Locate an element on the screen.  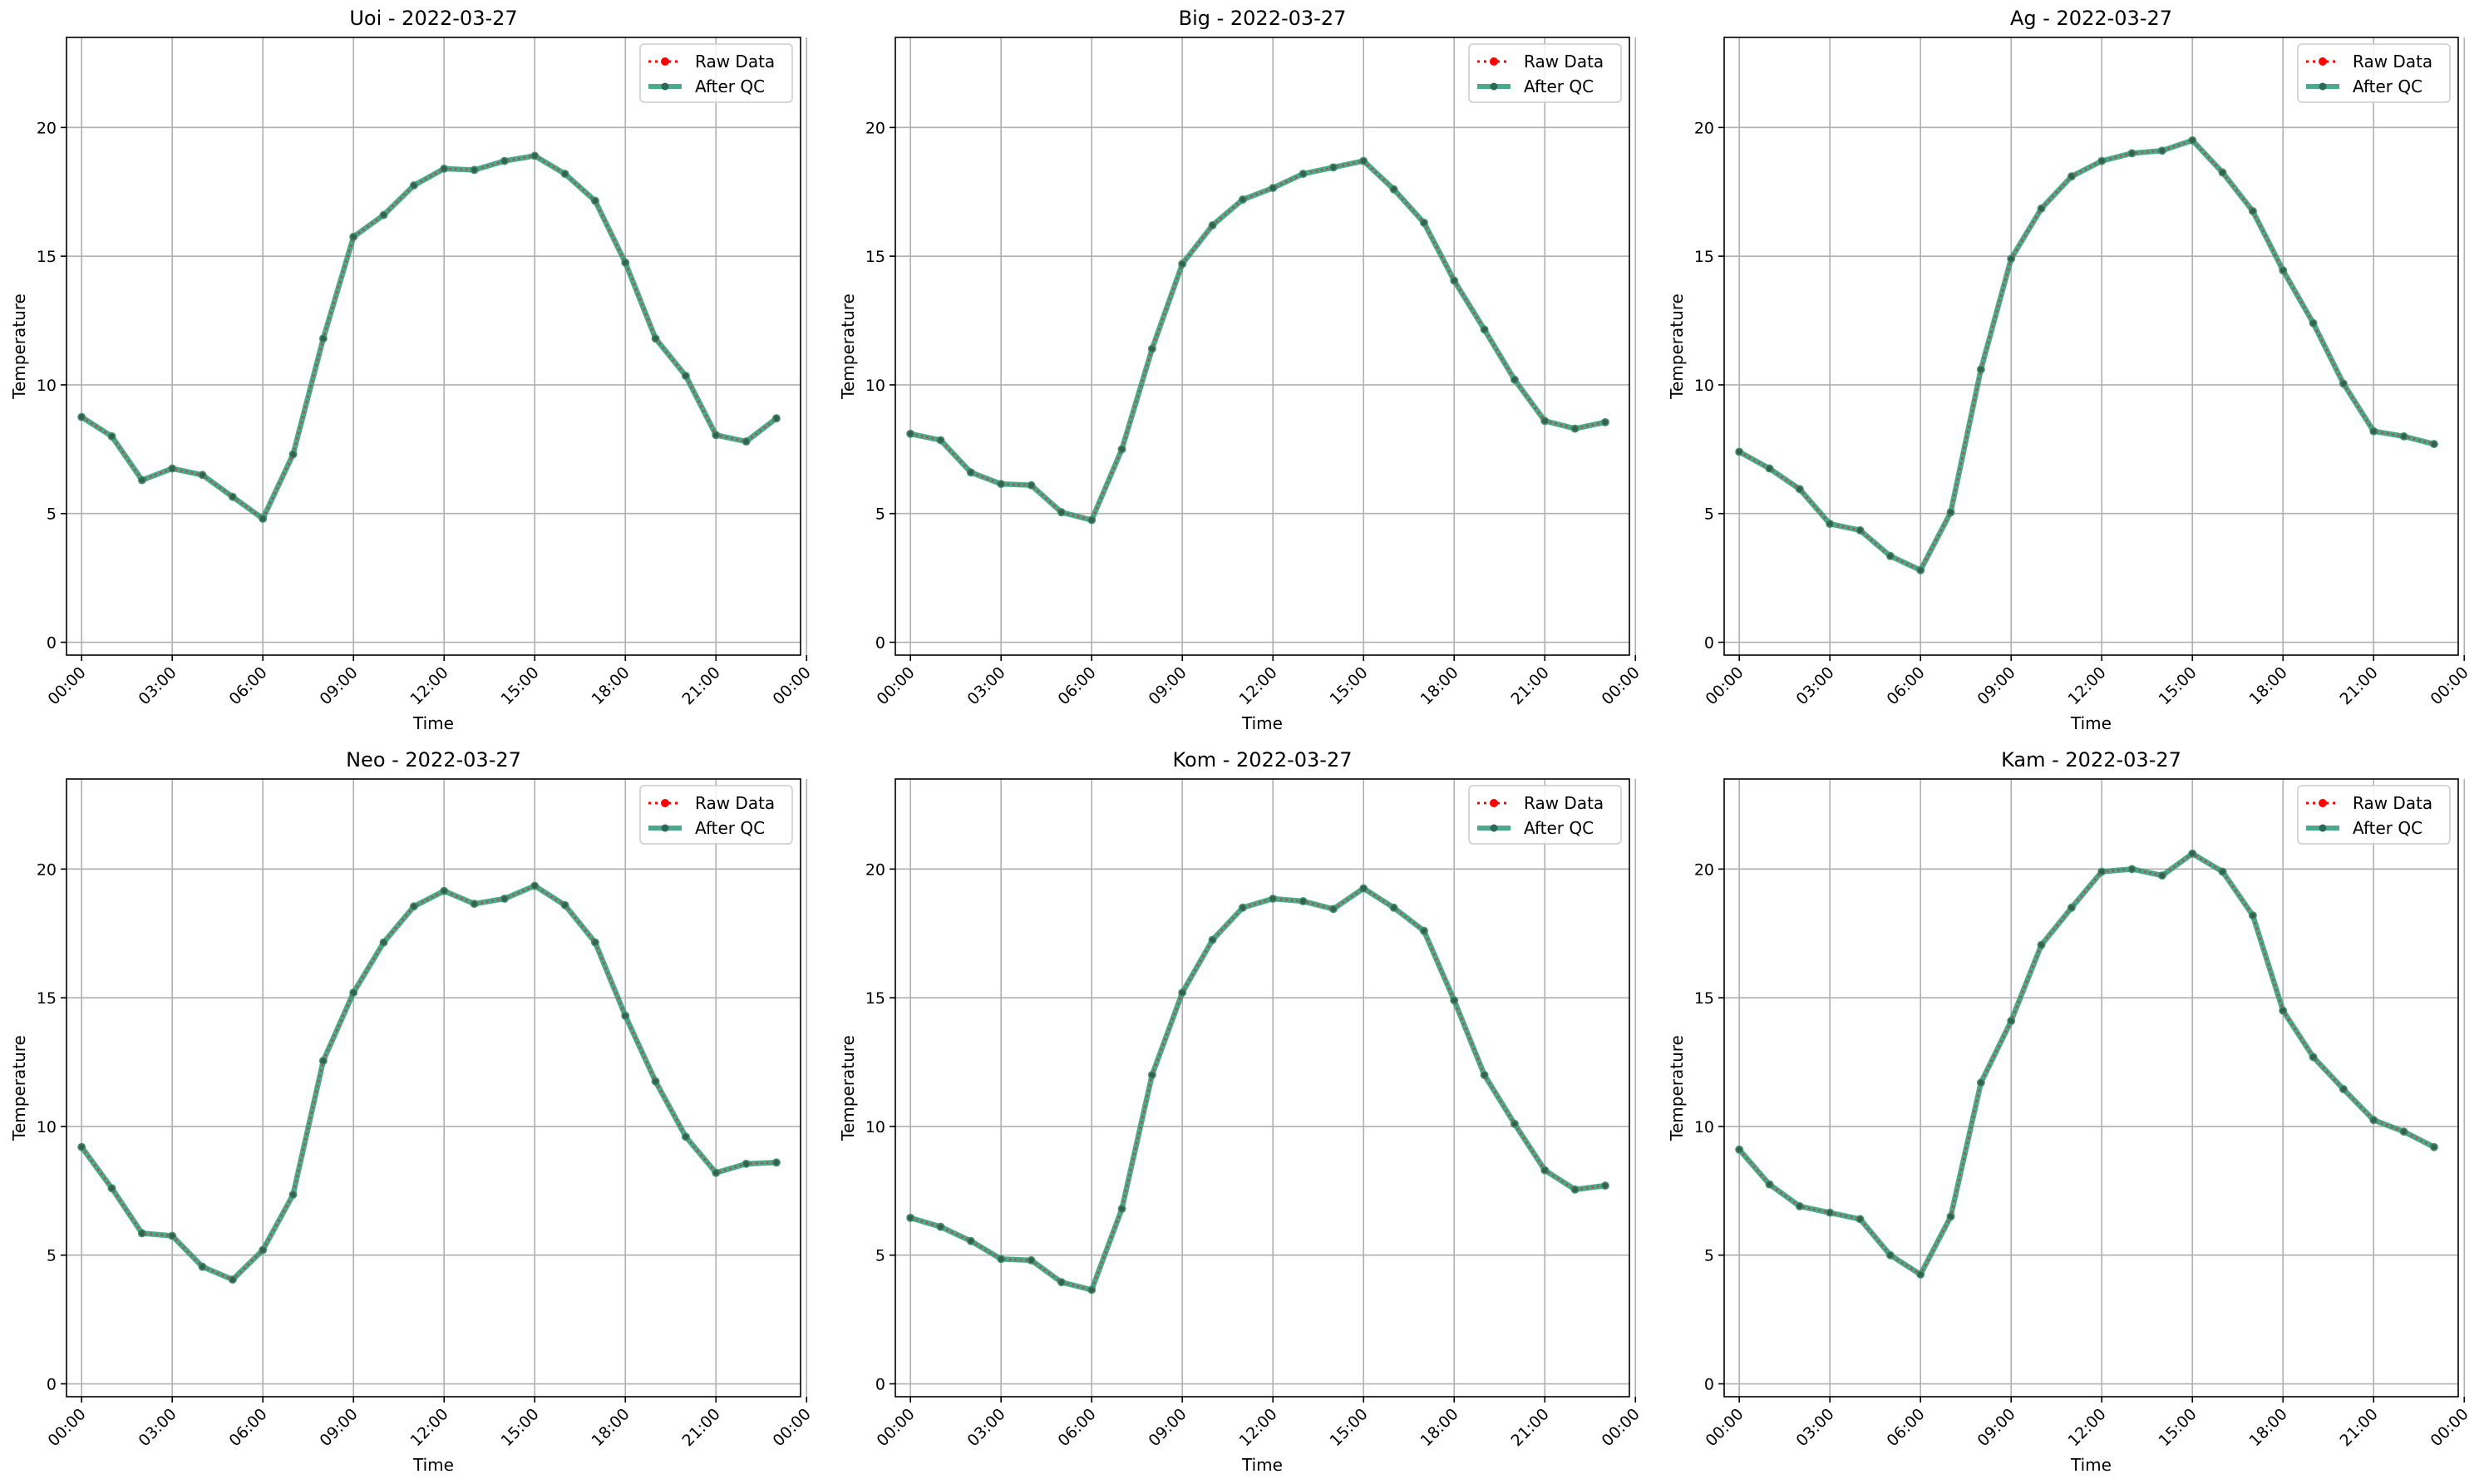
axes-frame is located at coordinates (1262, 1088).